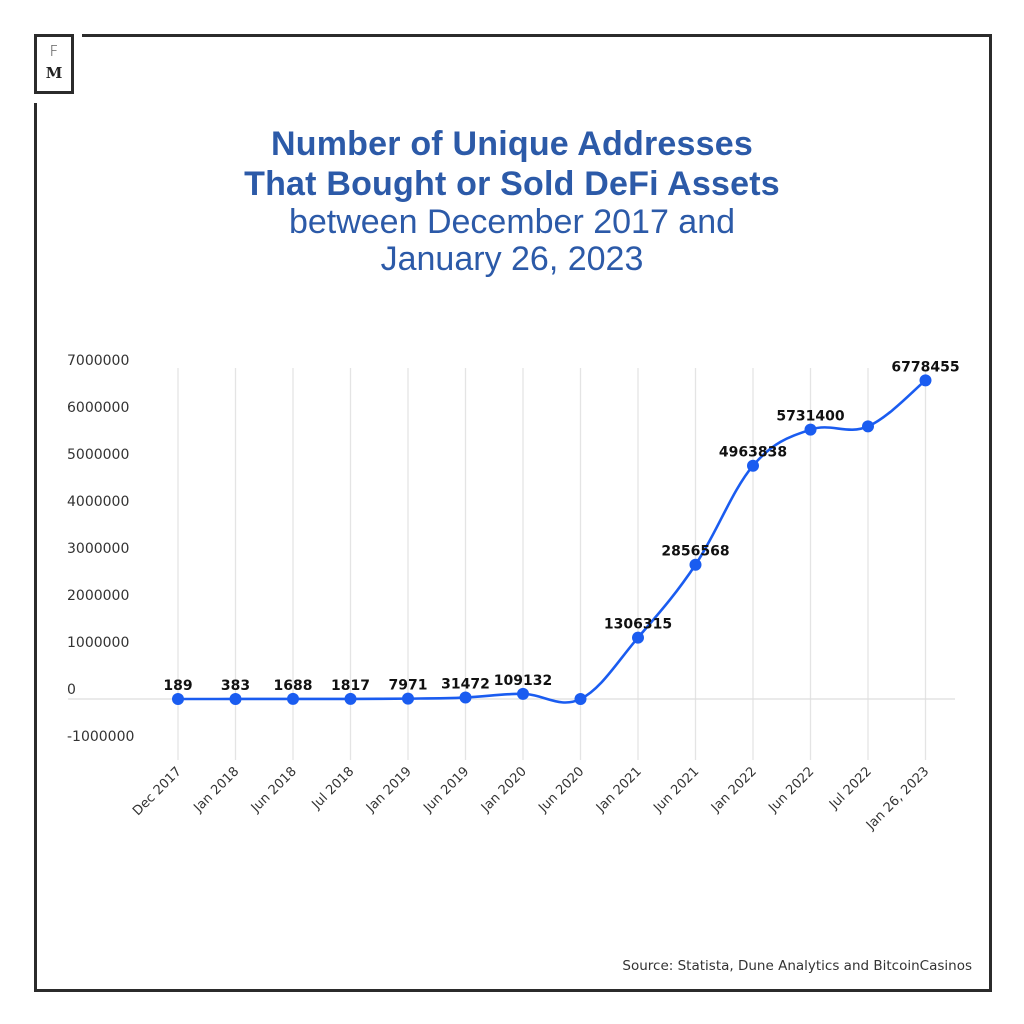 The height and width of the screenshot is (1024, 1024). I want to click on x-tick-label: Jul 2022, so click(850, 788).